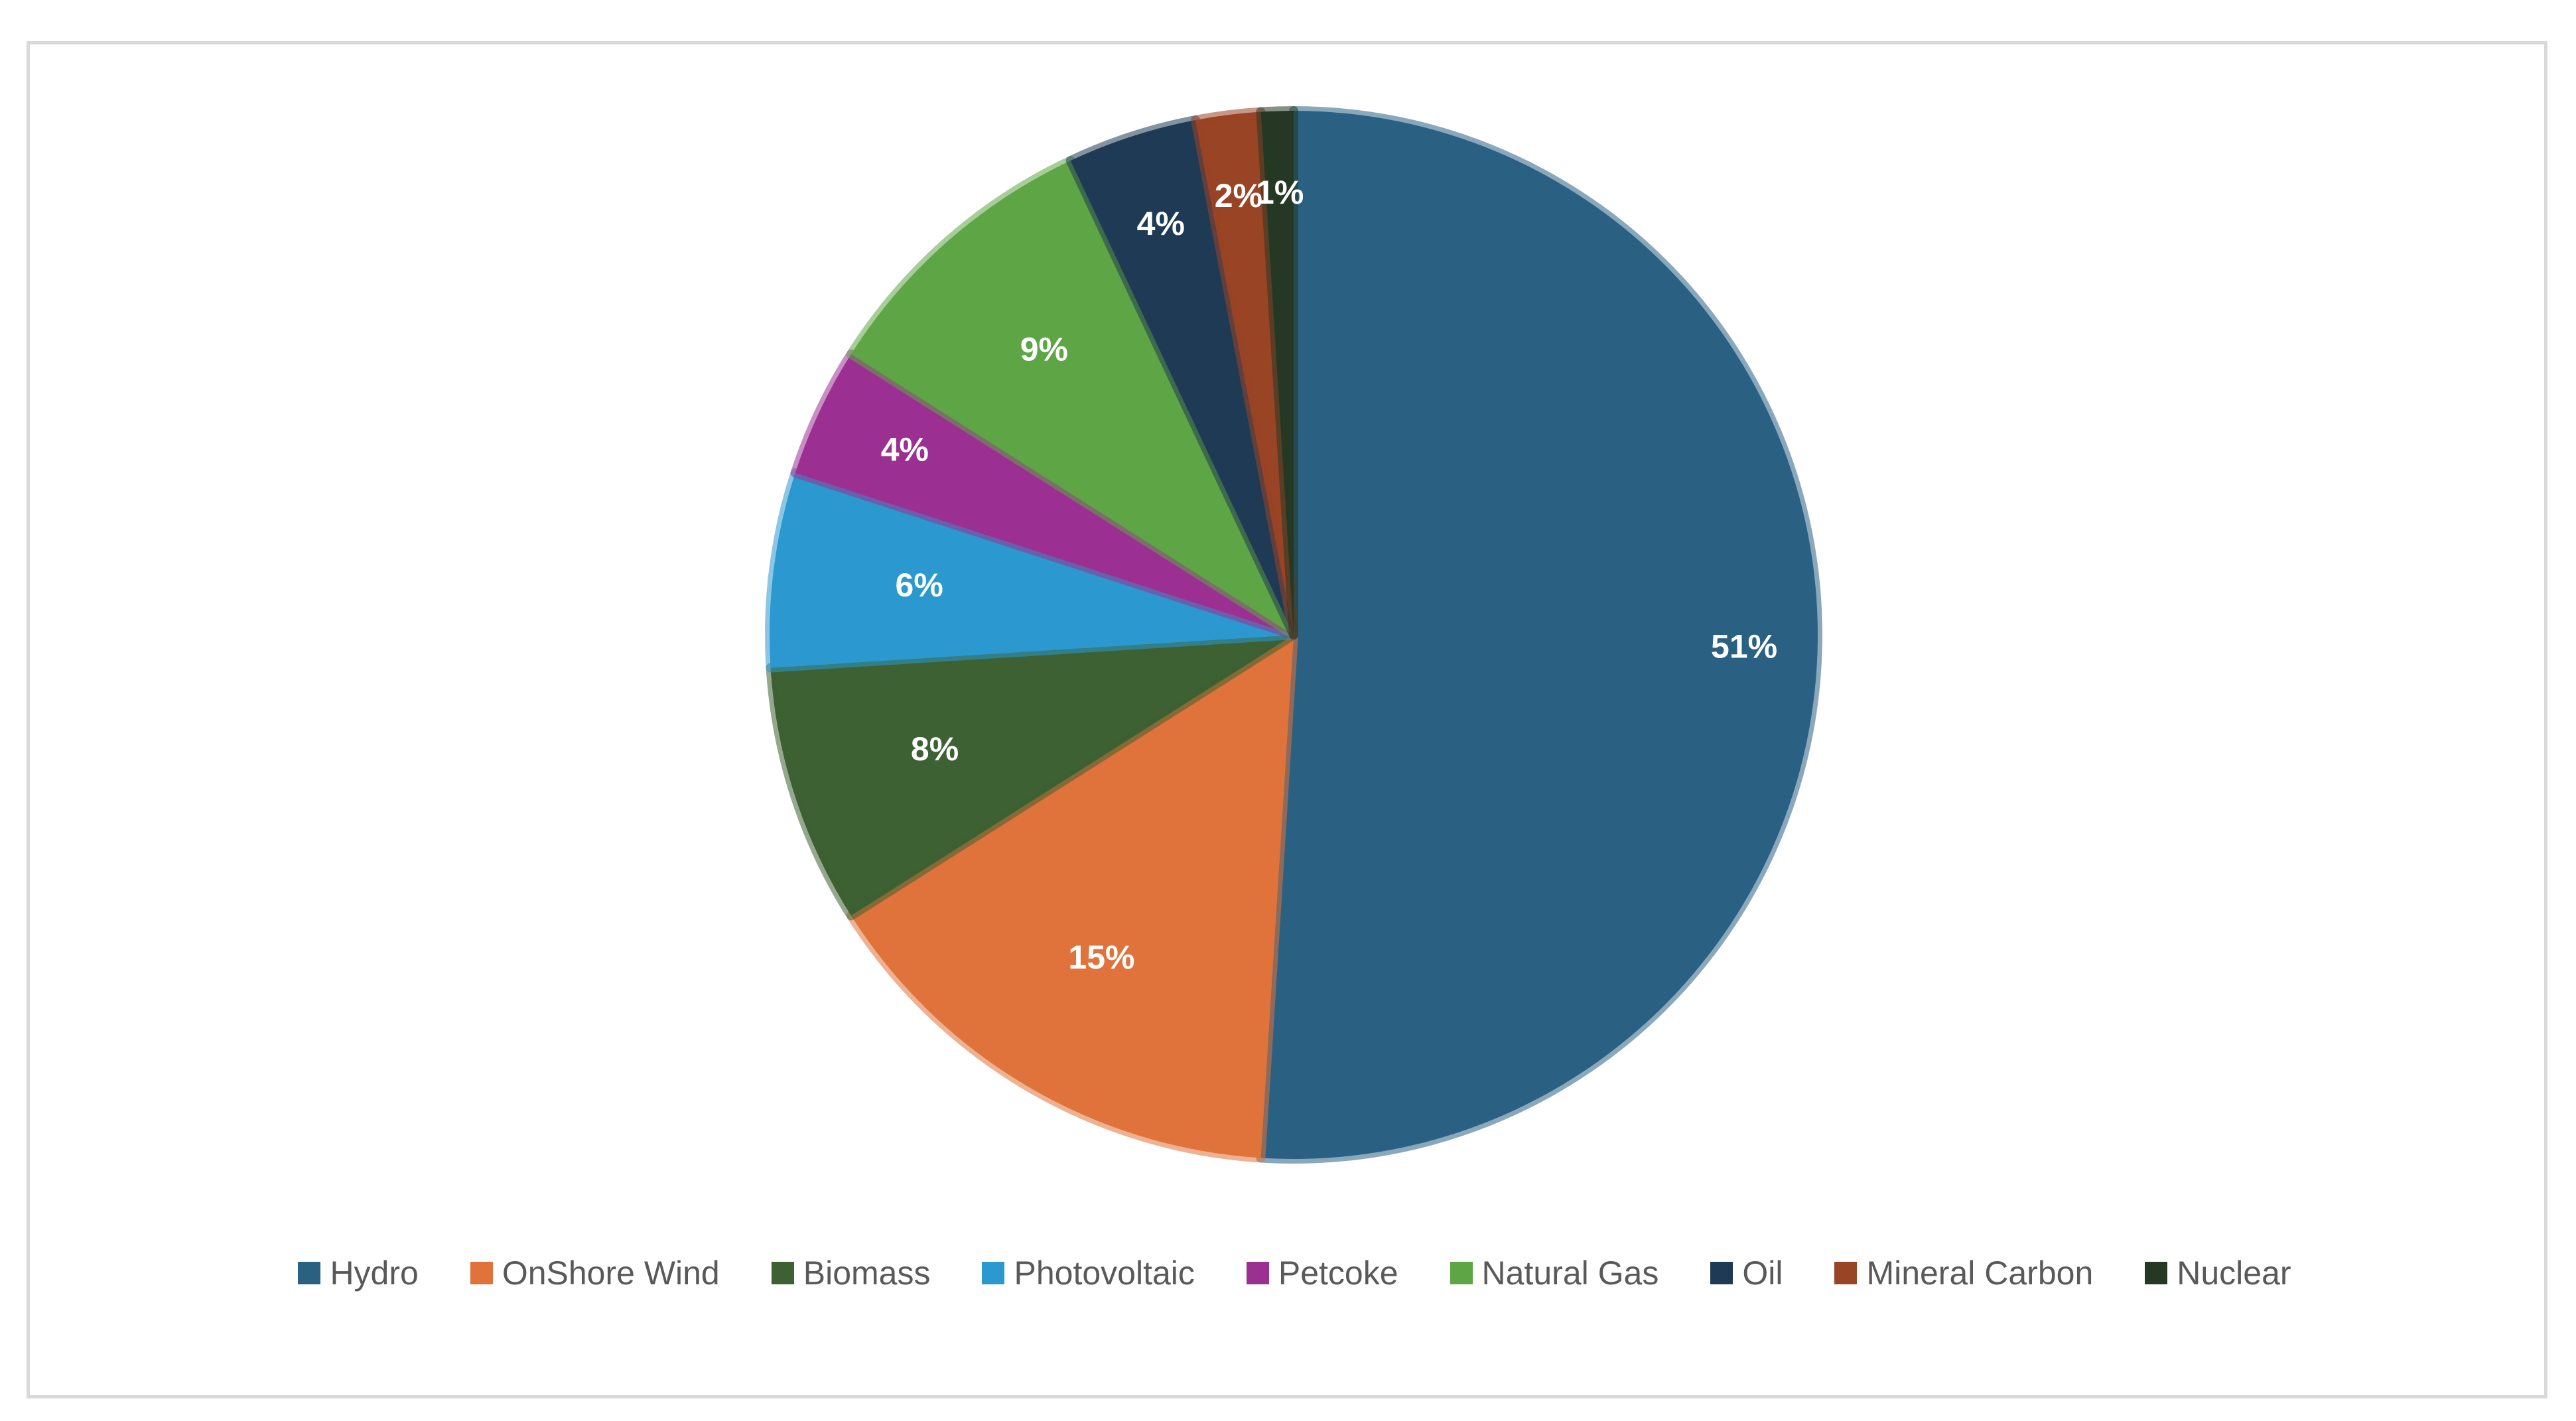  Describe the element at coordinates (1570, 1273) in the screenshot. I see `legend-label-natural-gas: Natural Gas` at that location.